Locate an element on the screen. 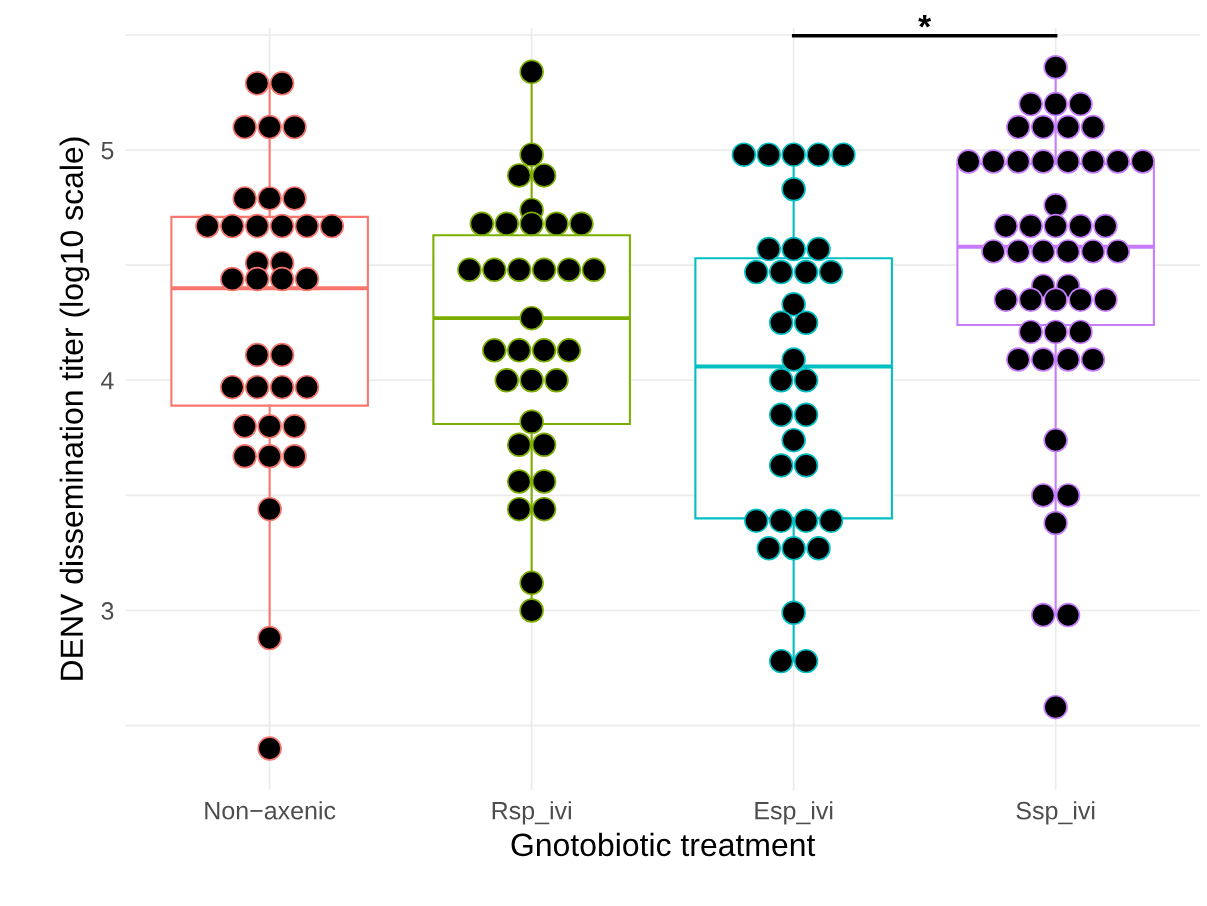 Image resolution: width=1207 pixels, height=906 pixels. x-tick-label: Esp_ivi is located at coordinates (794, 813).